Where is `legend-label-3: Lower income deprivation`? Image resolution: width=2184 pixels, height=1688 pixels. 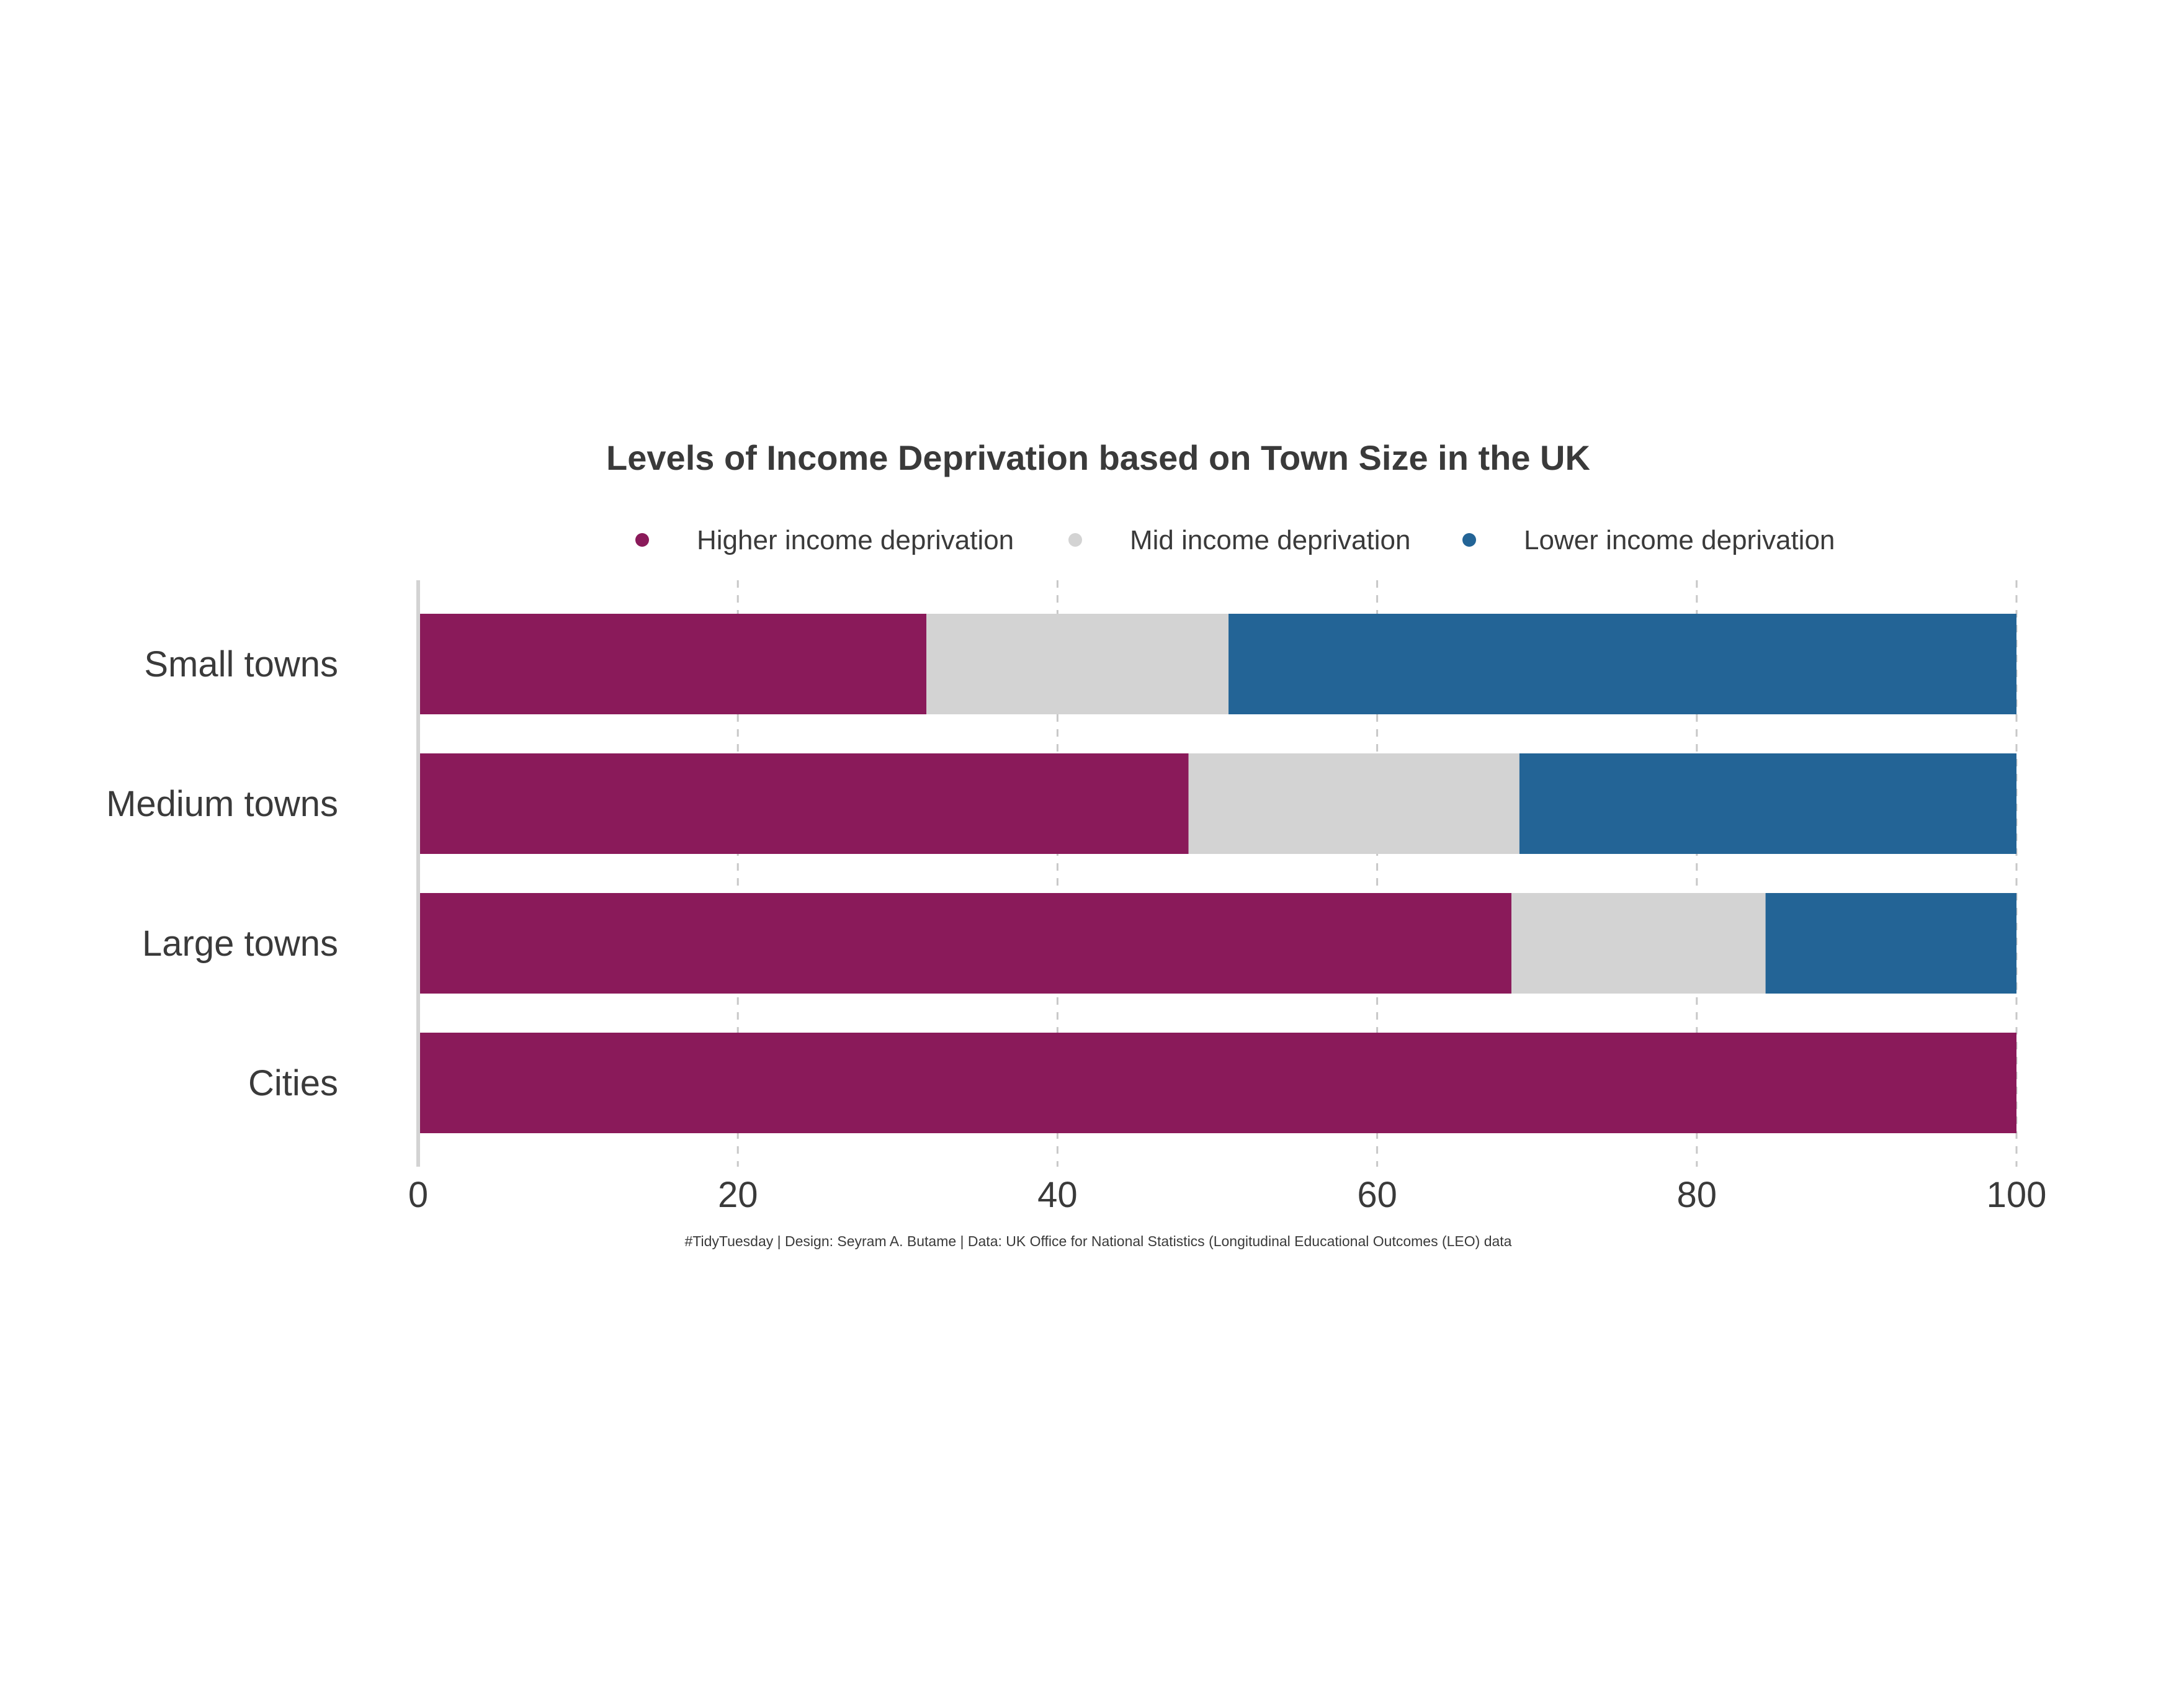
legend-label-3: Lower income deprivation is located at coordinates (1680, 540).